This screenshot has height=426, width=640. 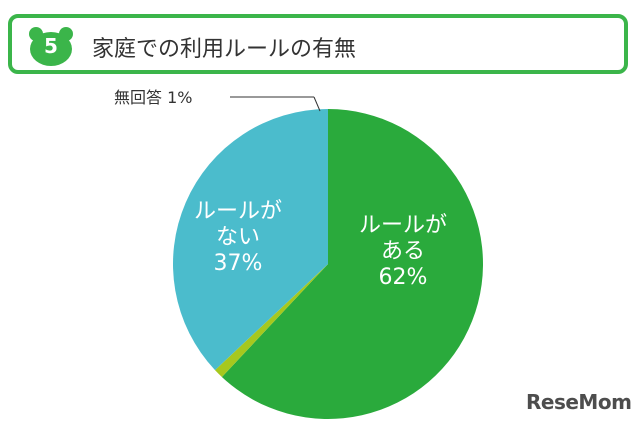 I want to click on chart-header: 5 家庭での利用ルールの有無, so click(x=318, y=44).